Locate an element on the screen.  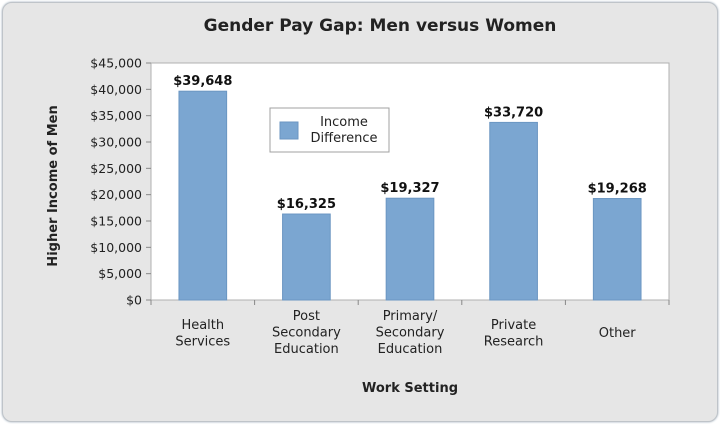
category-label: Primary/Secondary Education is located at coordinates (410, 333).